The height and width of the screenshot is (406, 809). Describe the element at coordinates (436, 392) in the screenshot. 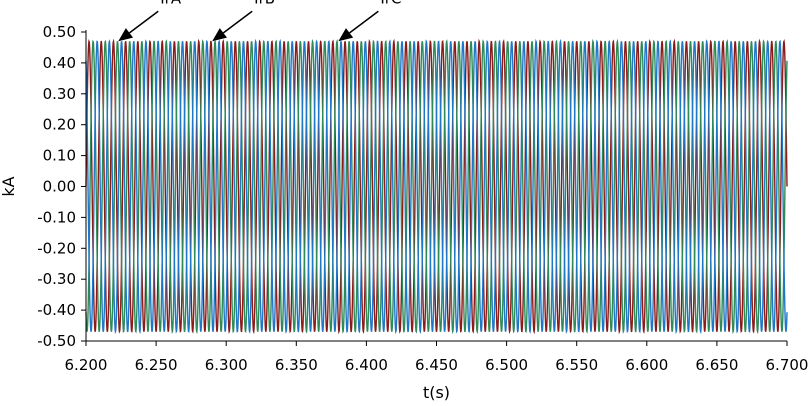

I see `x-axis-title: t(s)` at that location.